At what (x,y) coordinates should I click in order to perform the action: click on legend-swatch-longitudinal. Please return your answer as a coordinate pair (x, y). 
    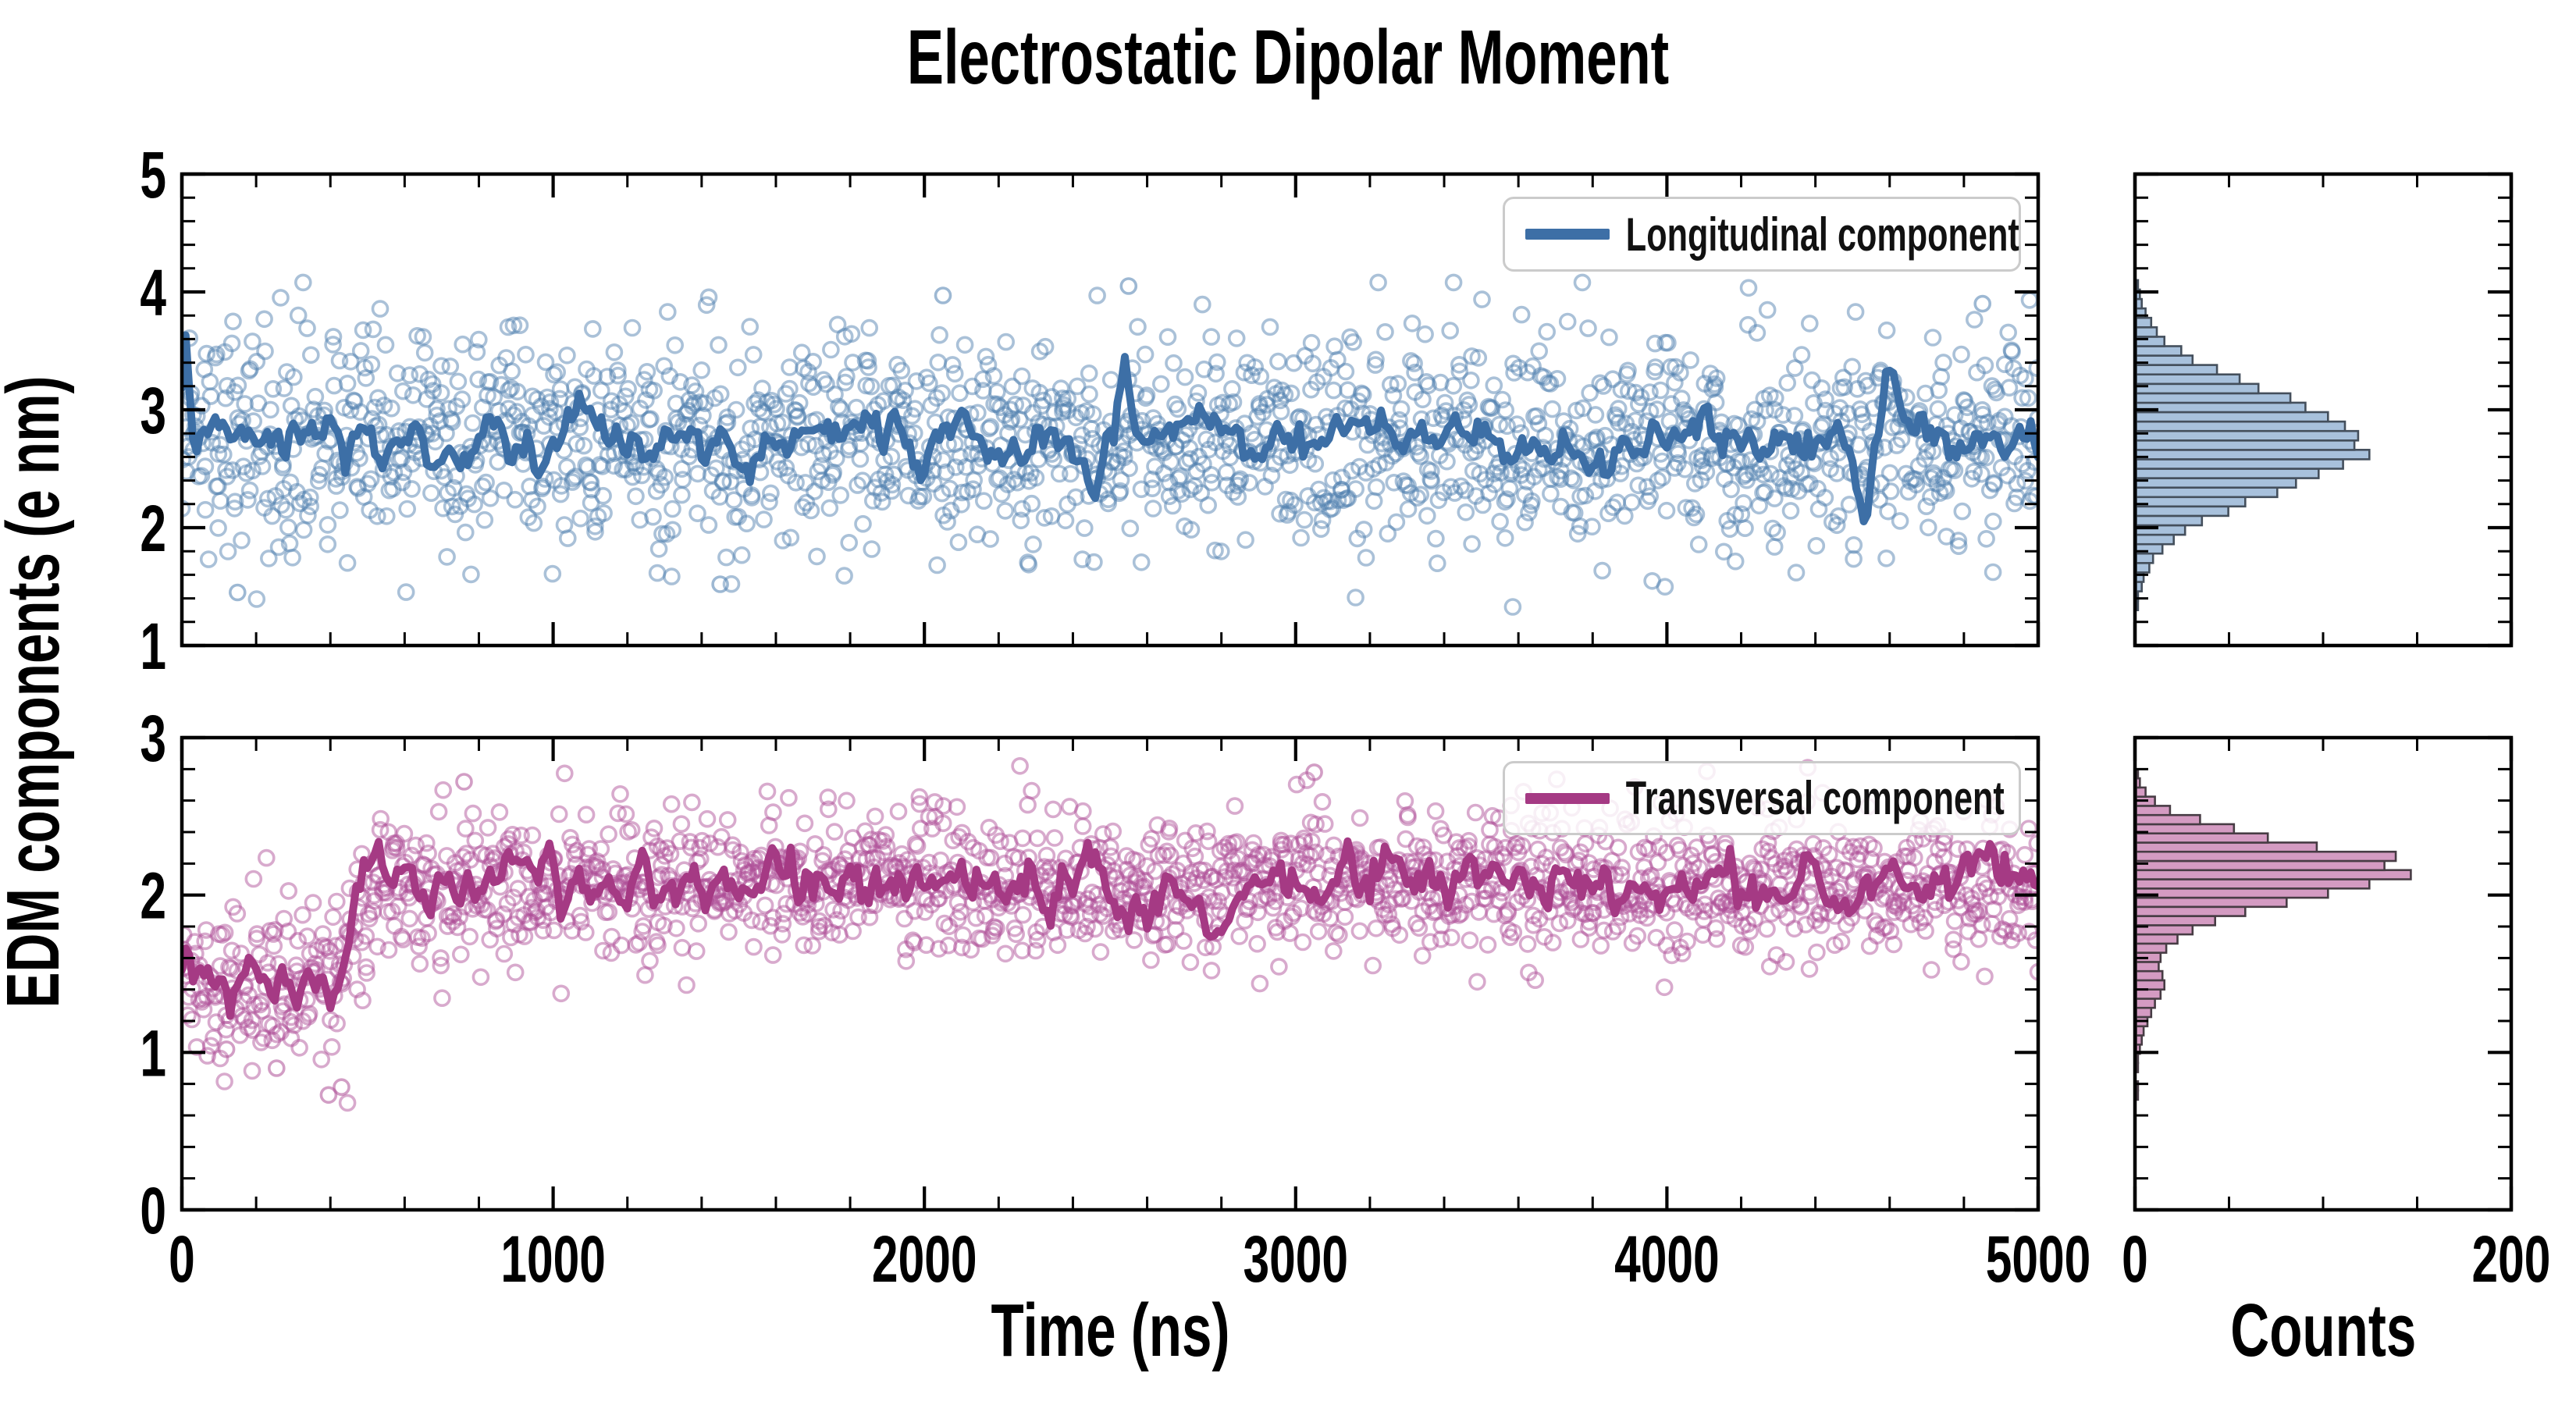
    Looking at the image, I should click on (1567, 235).